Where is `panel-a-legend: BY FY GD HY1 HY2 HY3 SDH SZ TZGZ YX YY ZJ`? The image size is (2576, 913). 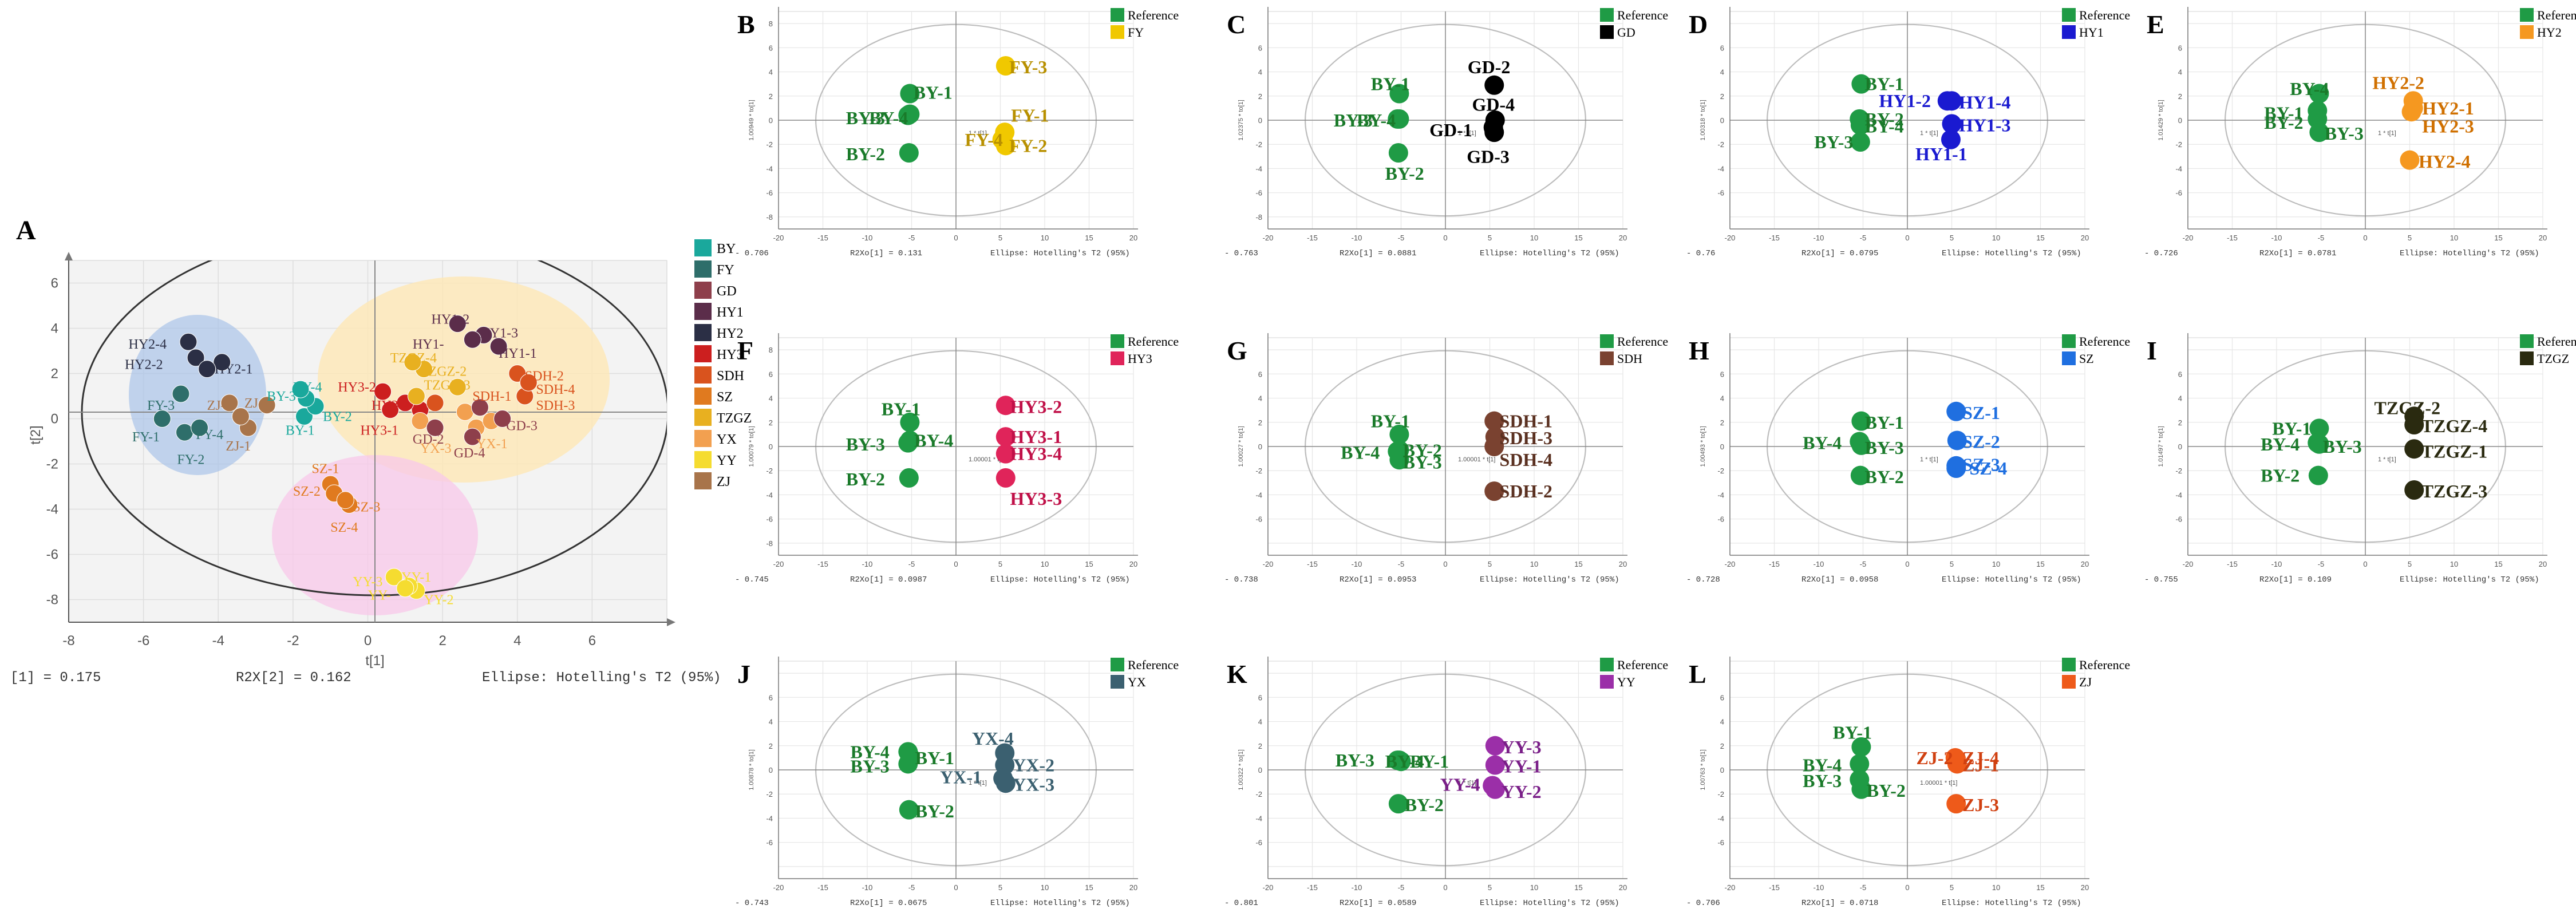
panel-a-legend: BY FY GD HY1 HY2 HY3 SDH SZ TZGZ YX YY ZJ is located at coordinates (723, 364).